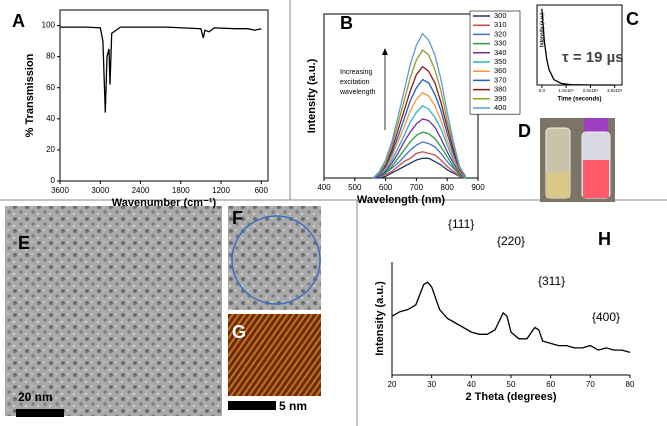  What do you see at coordinates (500, 107) in the screenshot?
I see `legend-label: 400` at bounding box center [500, 107].